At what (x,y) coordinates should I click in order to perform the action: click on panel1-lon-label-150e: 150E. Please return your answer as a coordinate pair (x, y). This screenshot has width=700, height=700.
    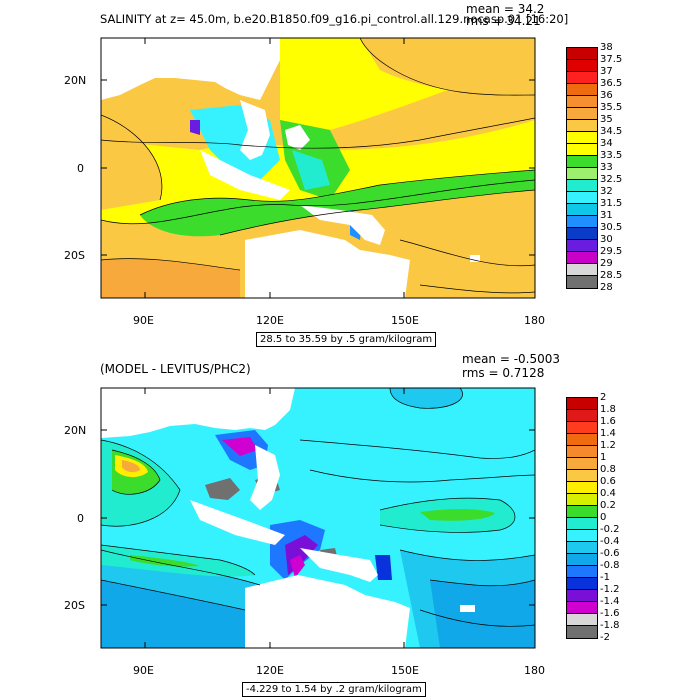
    Looking at the image, I should click on (405, 320).